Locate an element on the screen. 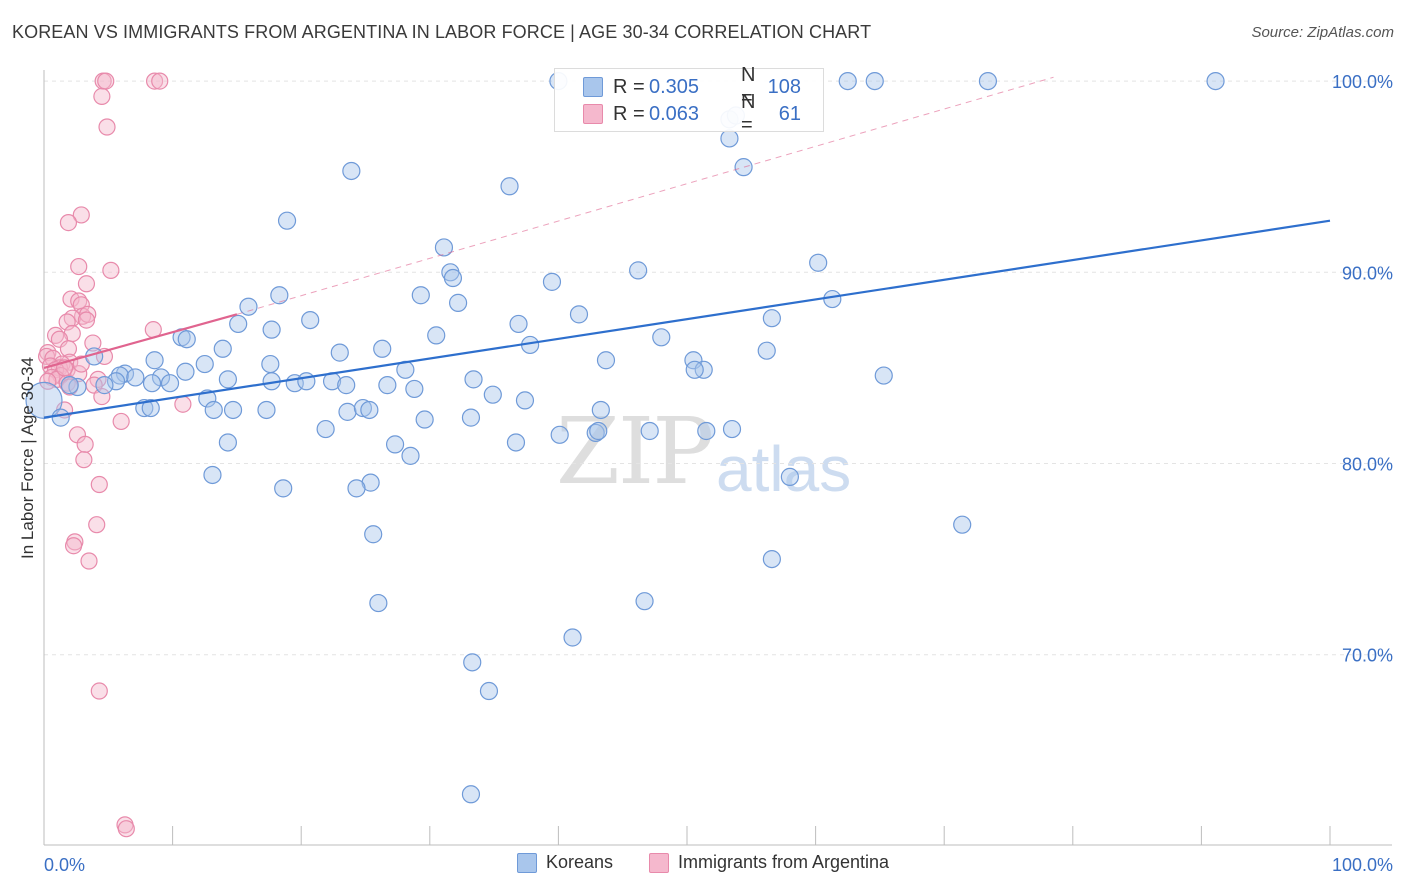  y-tick-label: 100.0% is located at coordinates (1362, 82).